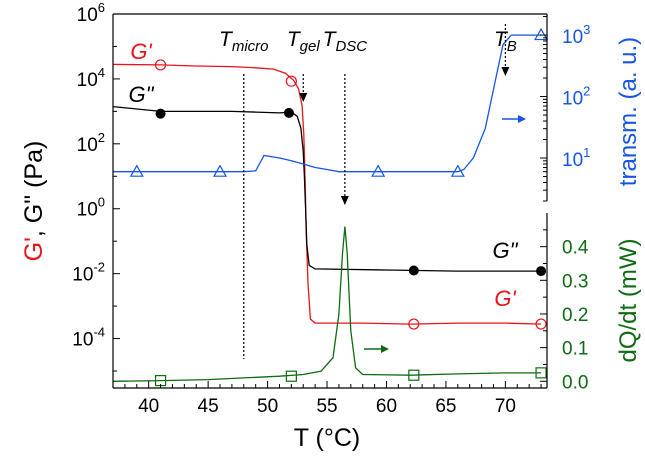 The height and width of the screenshot is (457, 645). Describe the element at coordinates (628, 301) in the screenshot. I see `right-bottom-axis-title: dQ/dt (mW)` at that location.